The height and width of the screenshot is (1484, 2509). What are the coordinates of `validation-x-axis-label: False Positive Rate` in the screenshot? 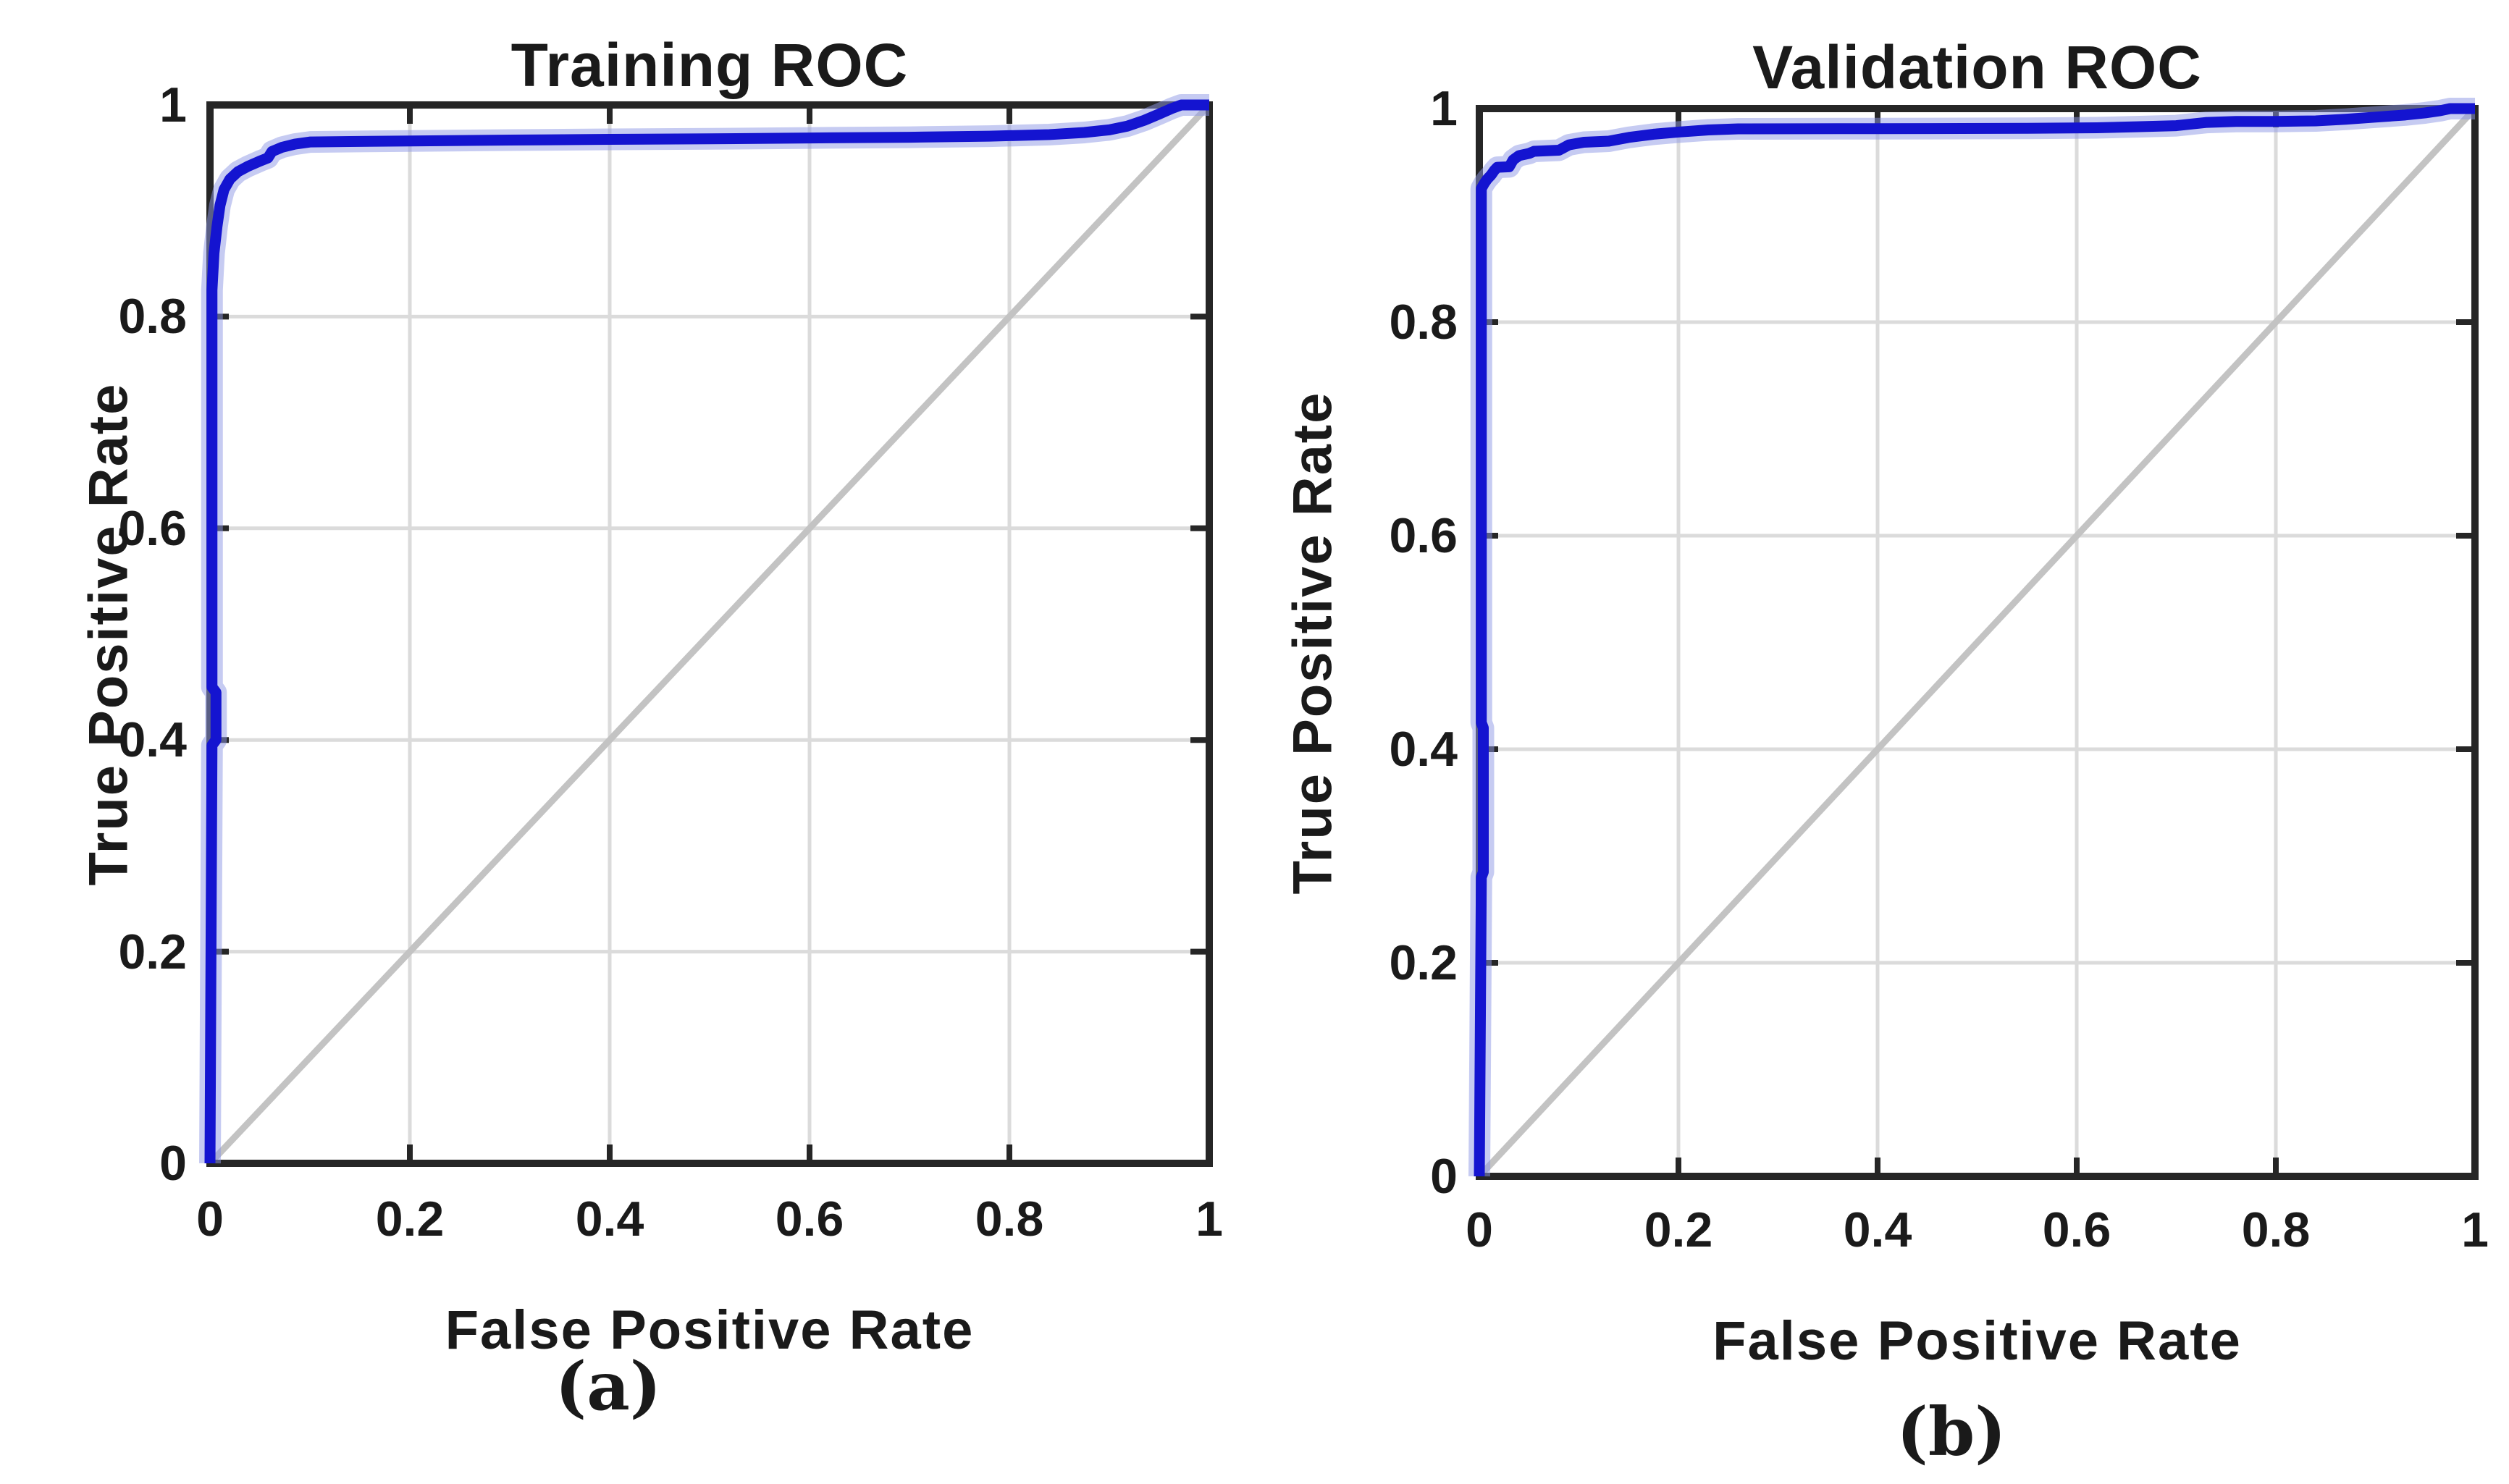 It's located at (1977, 1341).